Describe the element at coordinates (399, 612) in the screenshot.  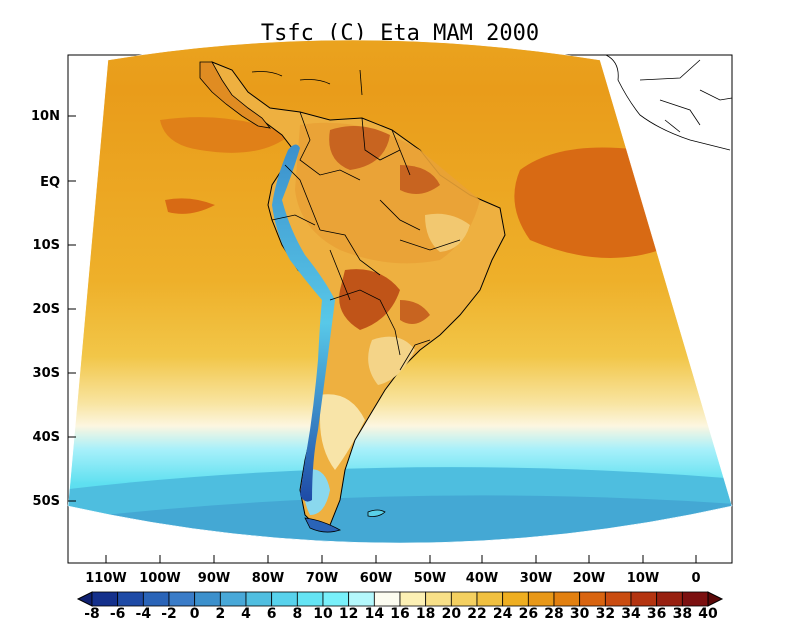
I see `colorbar-label: 16` at that location.